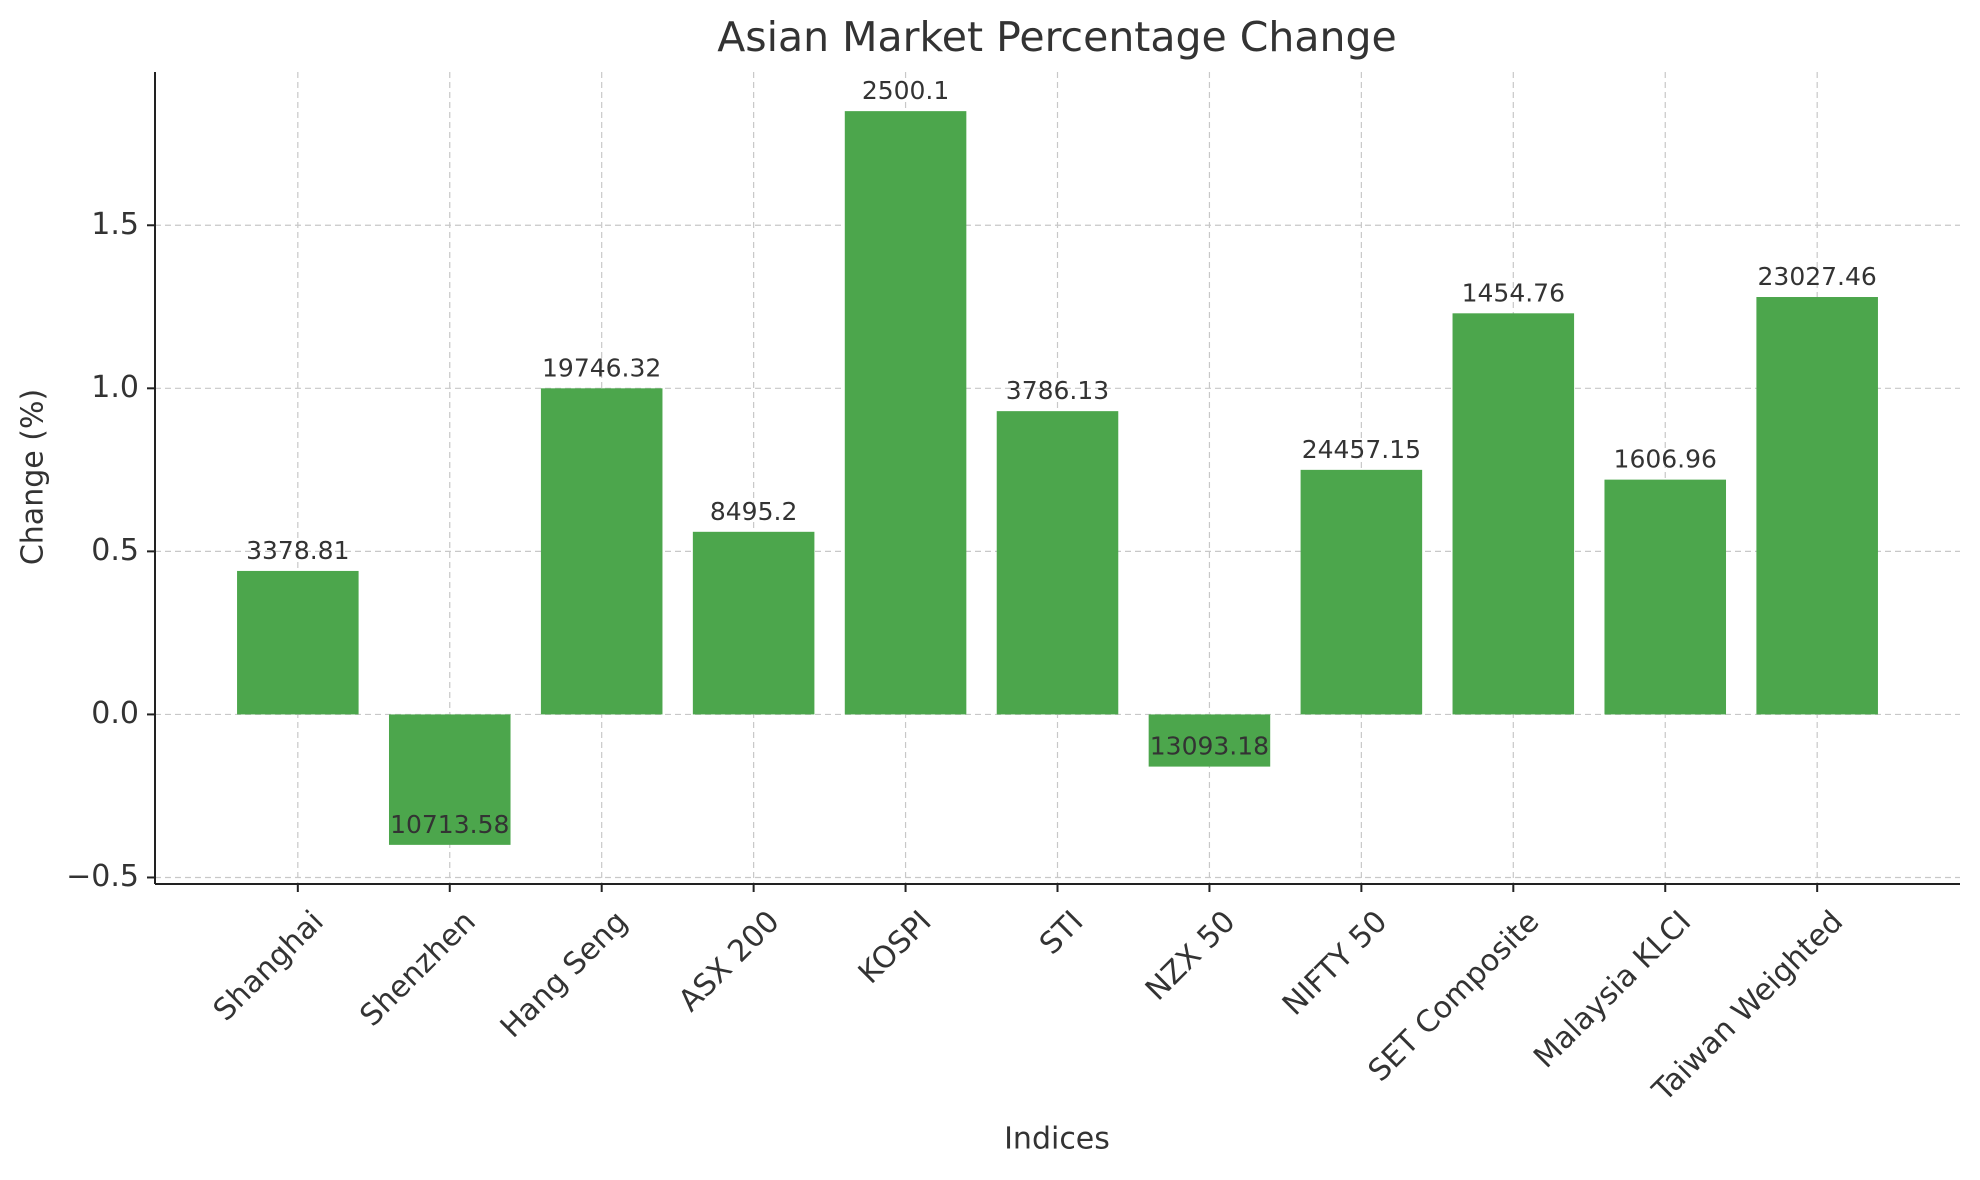  Describe the element at coordinates (1361, 449) in the screenshot. I see `value-label: 24457.15` at that location.